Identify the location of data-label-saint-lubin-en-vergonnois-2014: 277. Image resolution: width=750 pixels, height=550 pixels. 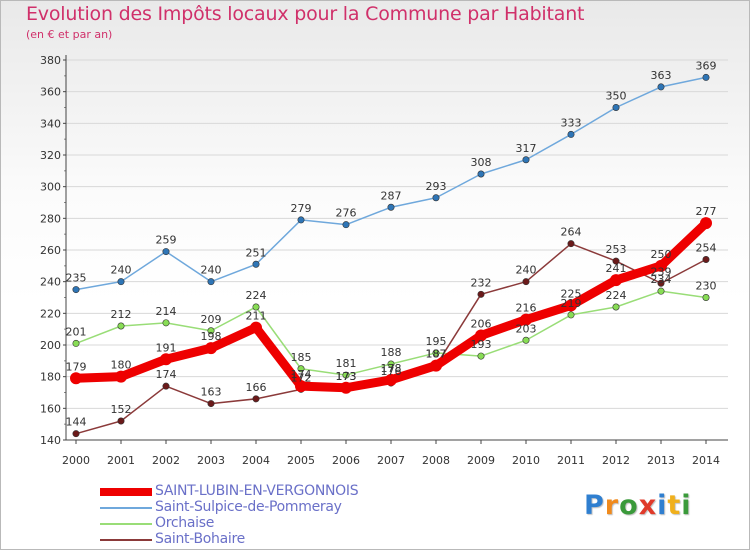
(706, 211).